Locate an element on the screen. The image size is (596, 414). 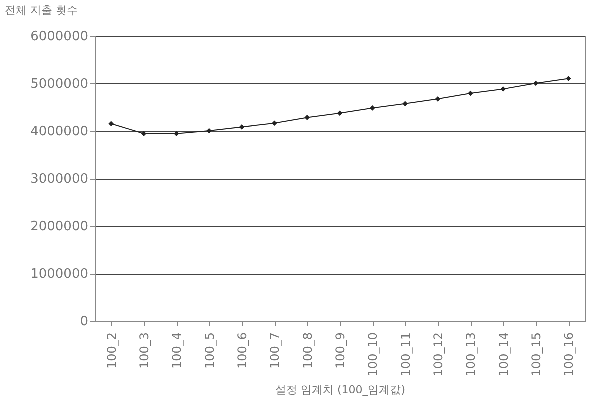
y-tick-label: 1000000 is located at coordinates (59, 274).